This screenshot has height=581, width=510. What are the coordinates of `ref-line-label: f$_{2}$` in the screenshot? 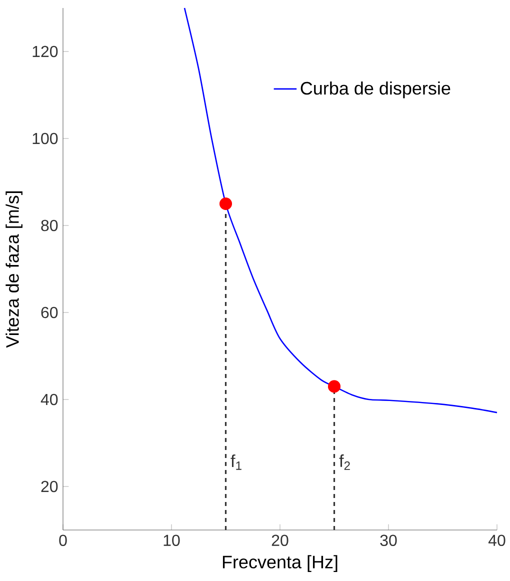 It's located at (344, 462).